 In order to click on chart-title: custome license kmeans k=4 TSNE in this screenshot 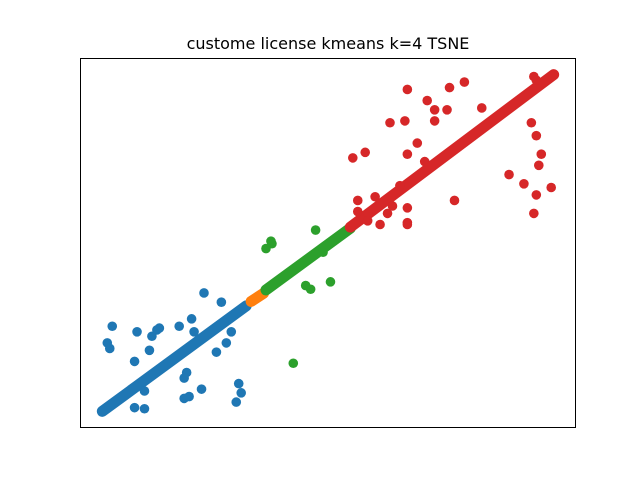, I will do `click(328, 43)`.